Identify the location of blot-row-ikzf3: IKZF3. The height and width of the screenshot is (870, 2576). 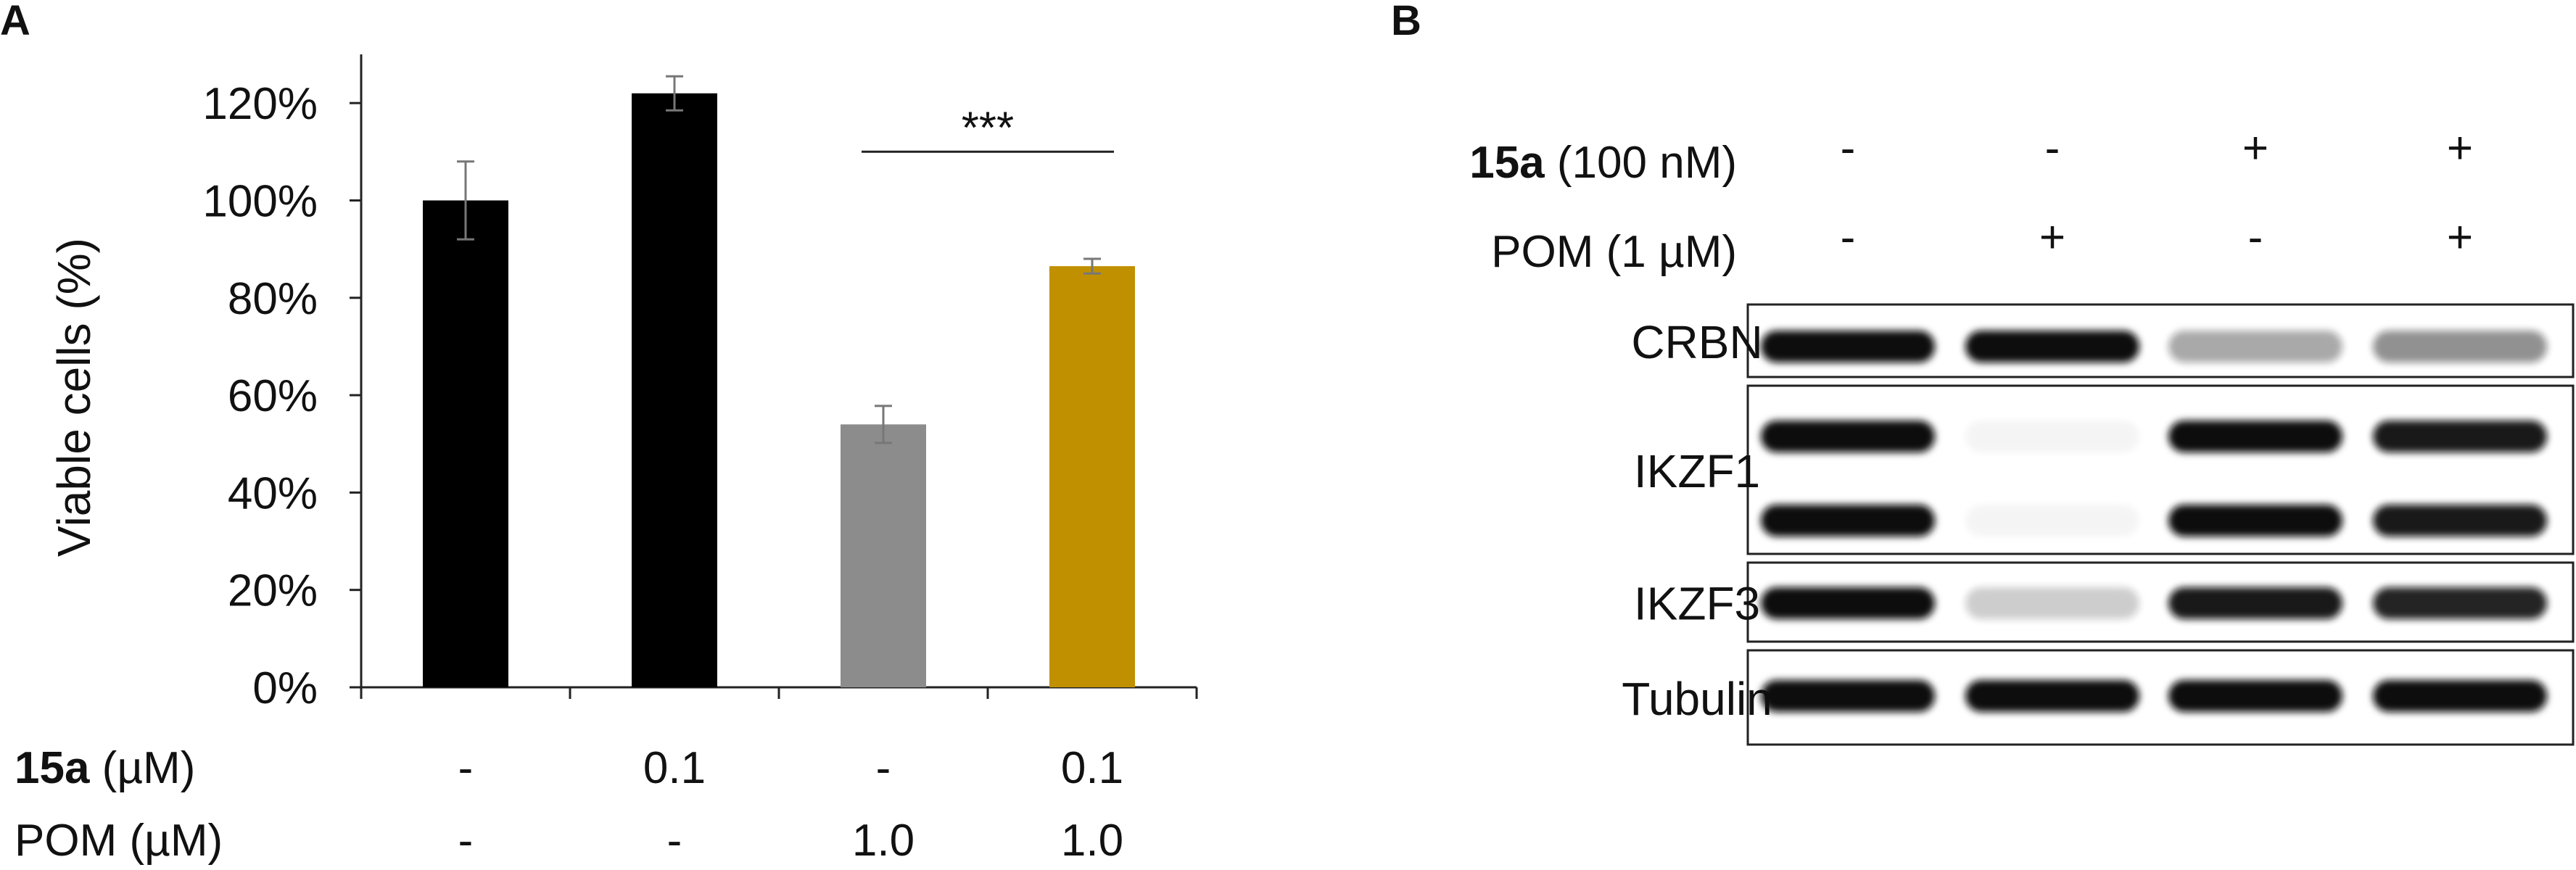
(2104, 602).